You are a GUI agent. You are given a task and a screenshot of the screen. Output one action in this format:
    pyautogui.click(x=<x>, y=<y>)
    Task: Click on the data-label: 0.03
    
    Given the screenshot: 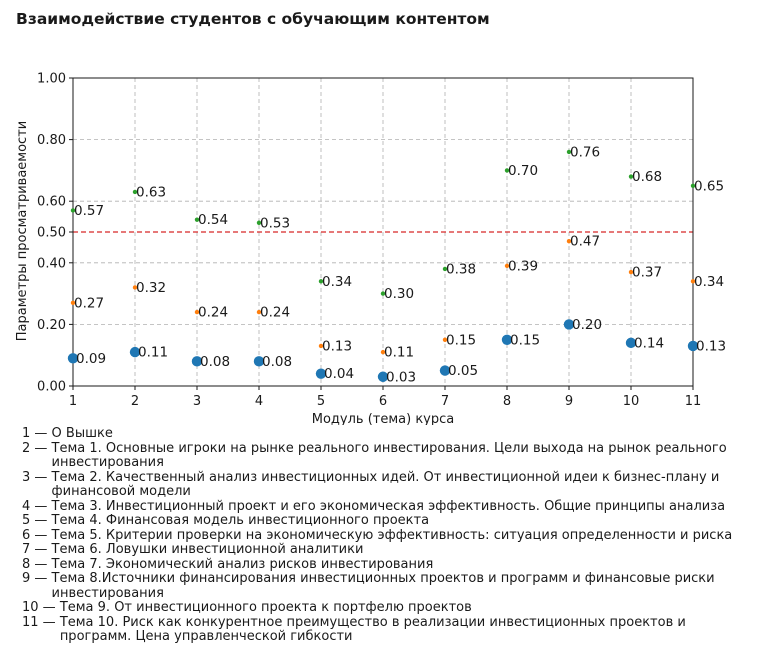 What is the action you would take?
    pyautogui.click(x=401, y=377)
    